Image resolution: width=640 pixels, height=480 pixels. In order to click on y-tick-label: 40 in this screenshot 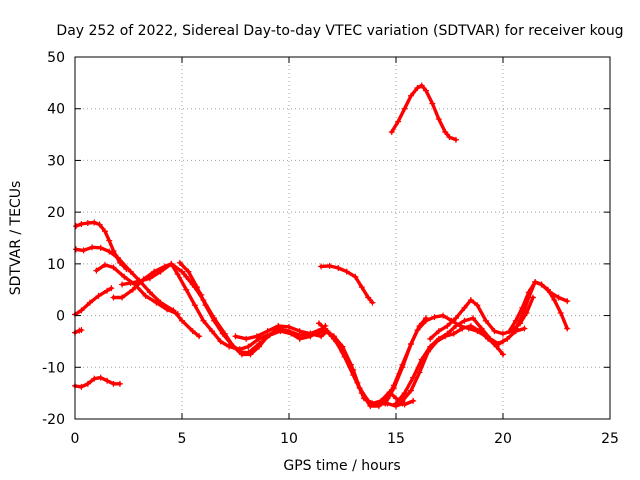, I will do `click(56, 110)`.